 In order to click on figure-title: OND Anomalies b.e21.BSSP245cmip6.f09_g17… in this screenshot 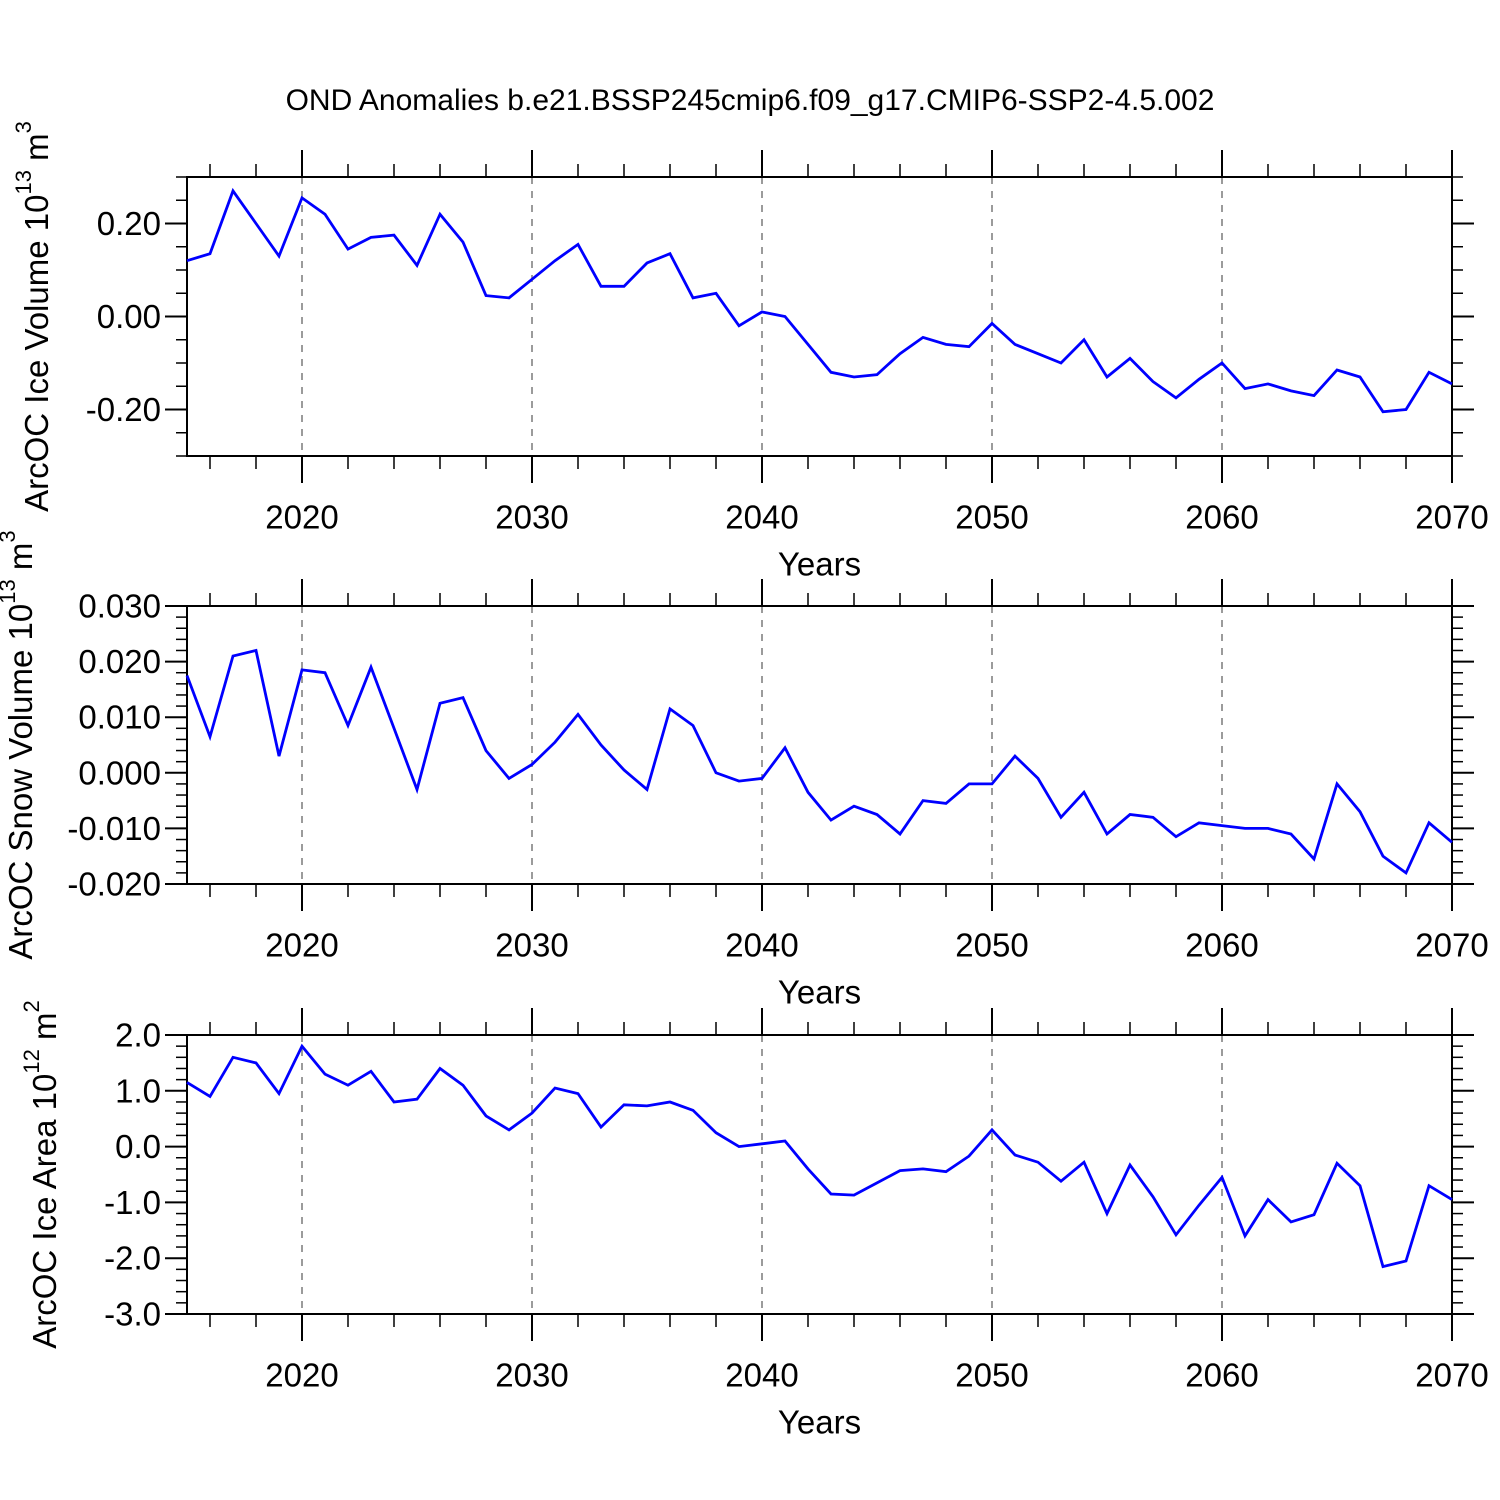, I will do `click(750, 100)`.